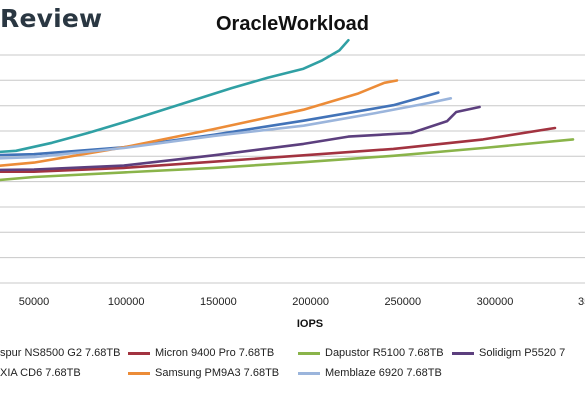  Describe the element at coordinates (217, 373) in the screenshot. I see `legend-label: Samsung PM9A3 7.68TB` at that location.